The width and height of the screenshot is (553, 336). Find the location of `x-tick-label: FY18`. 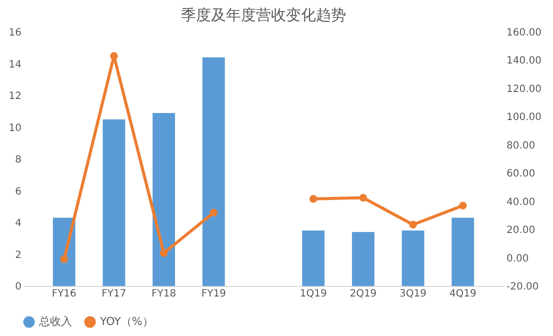

x-tick-label: FY18 is located at coordinates (164, 294).